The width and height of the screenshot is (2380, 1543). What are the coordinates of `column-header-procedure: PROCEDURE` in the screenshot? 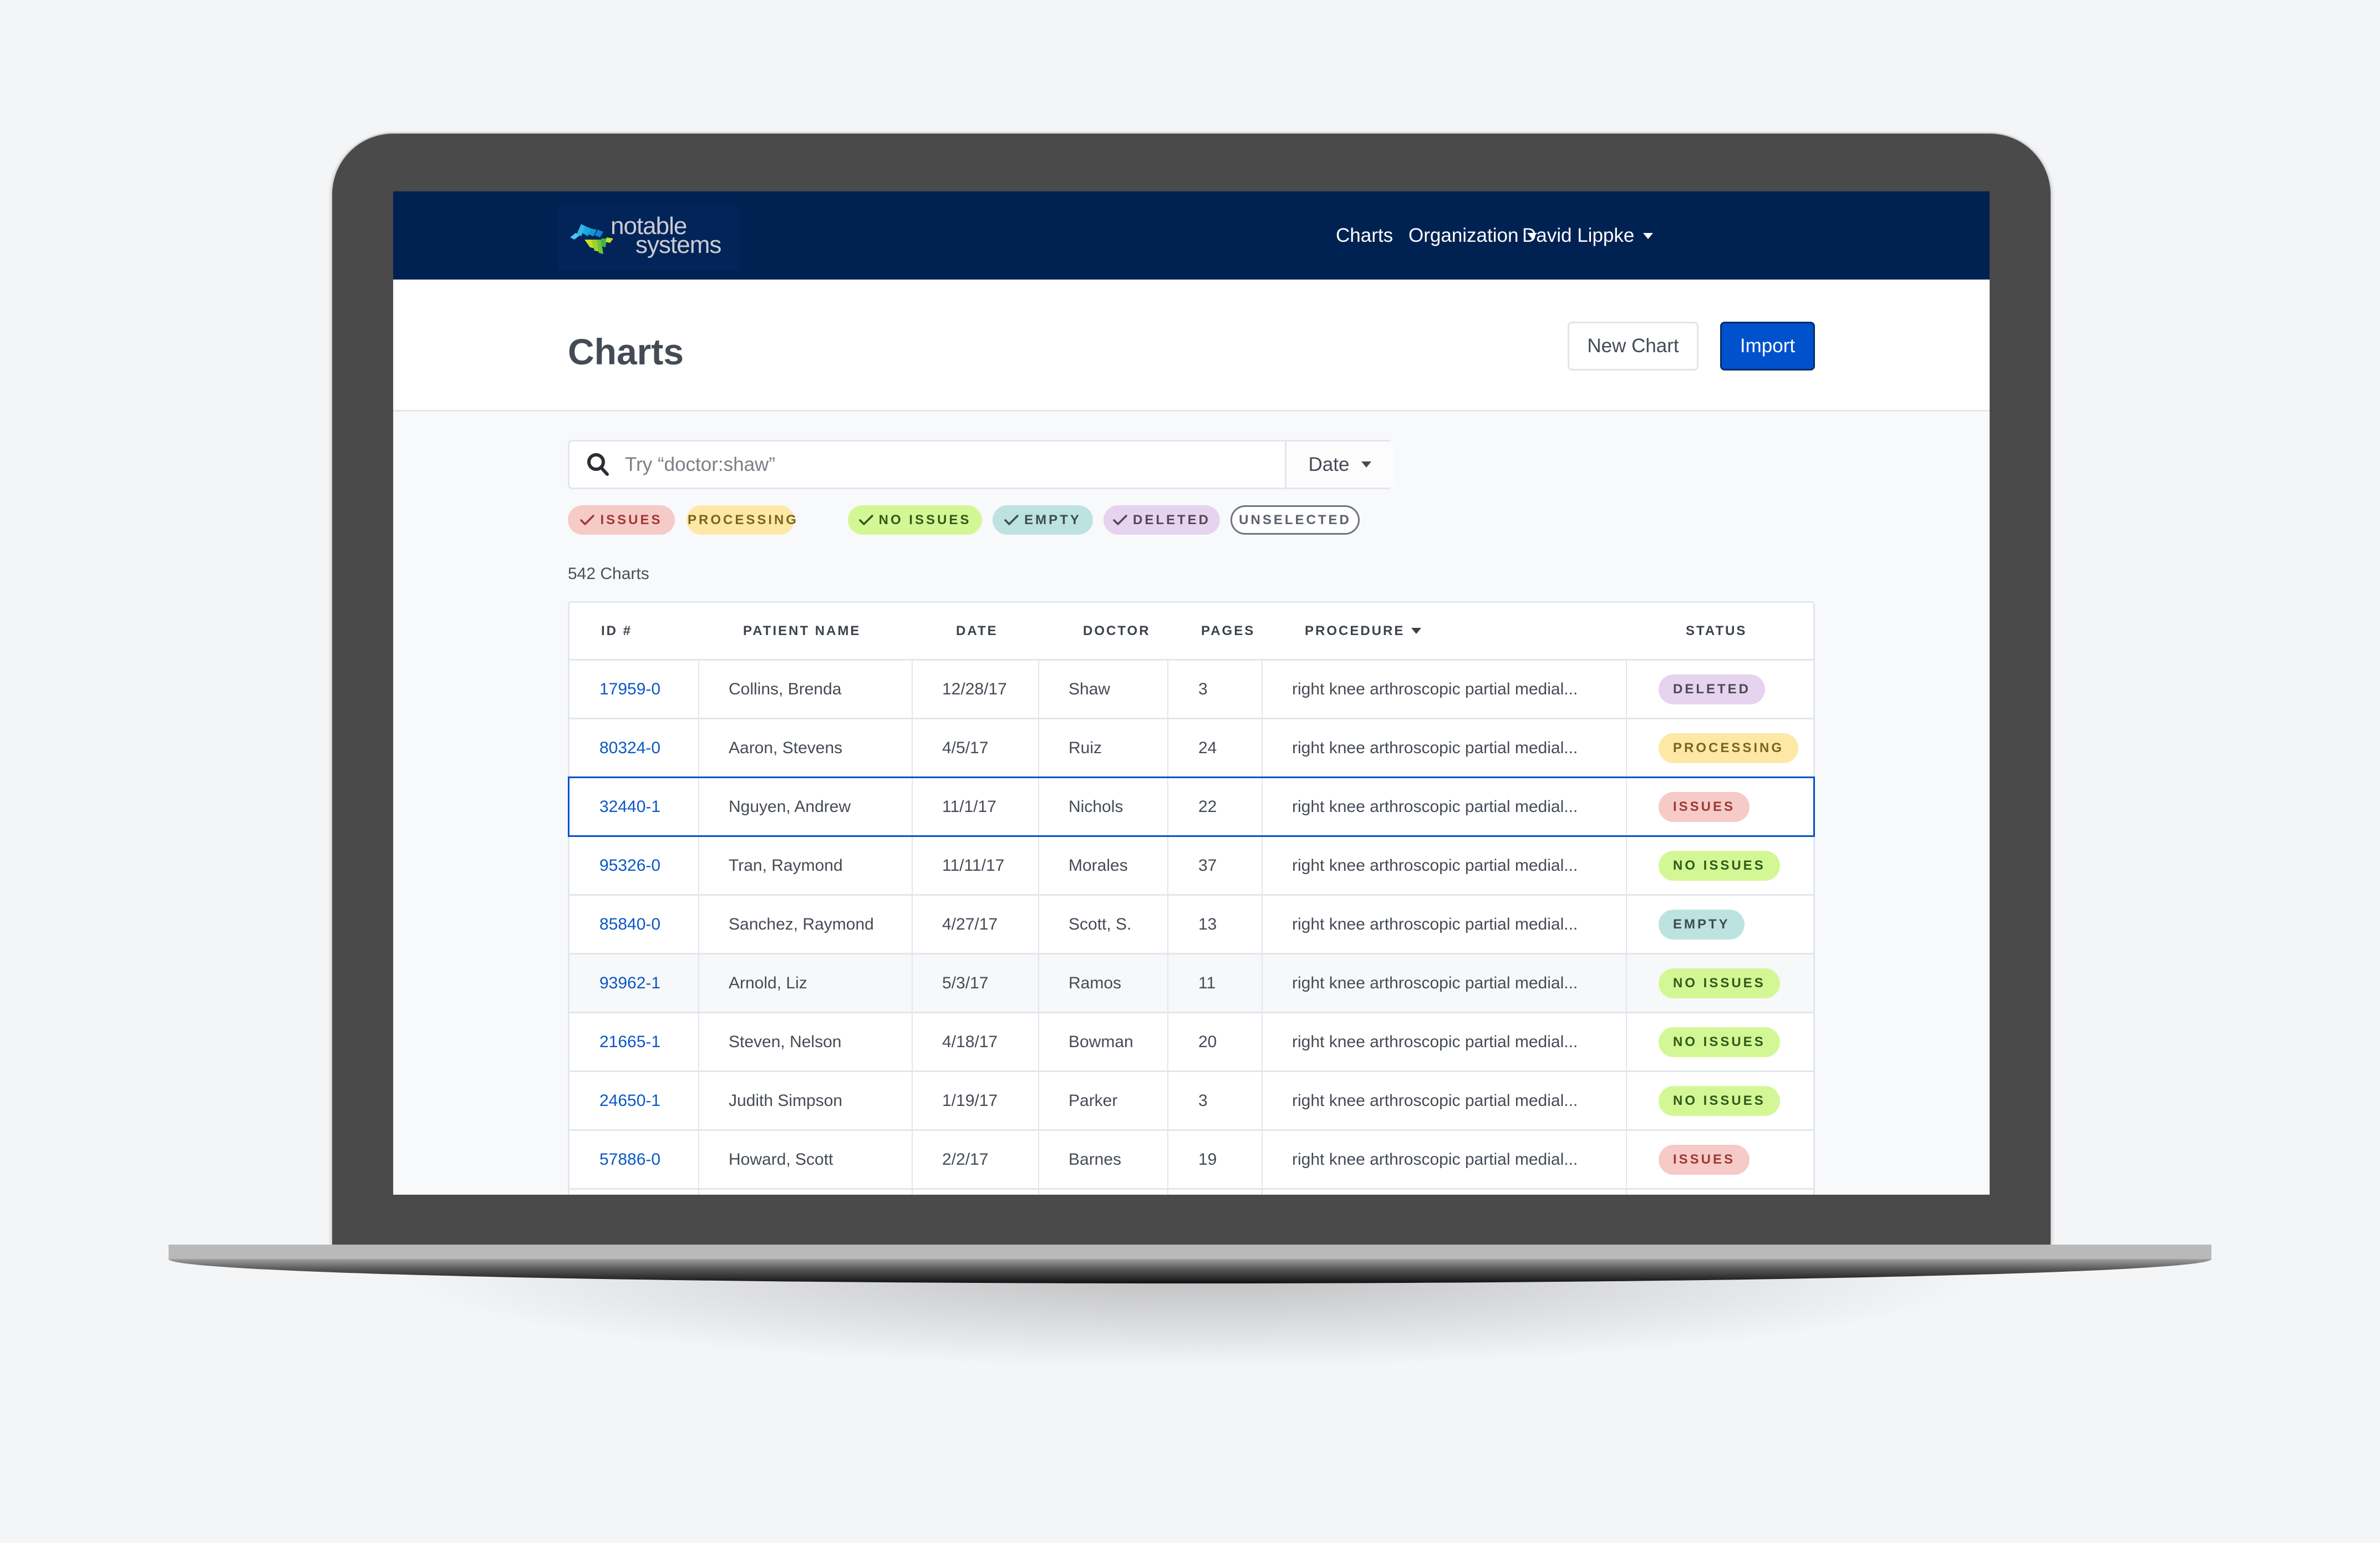 It's located at (1363, 631).